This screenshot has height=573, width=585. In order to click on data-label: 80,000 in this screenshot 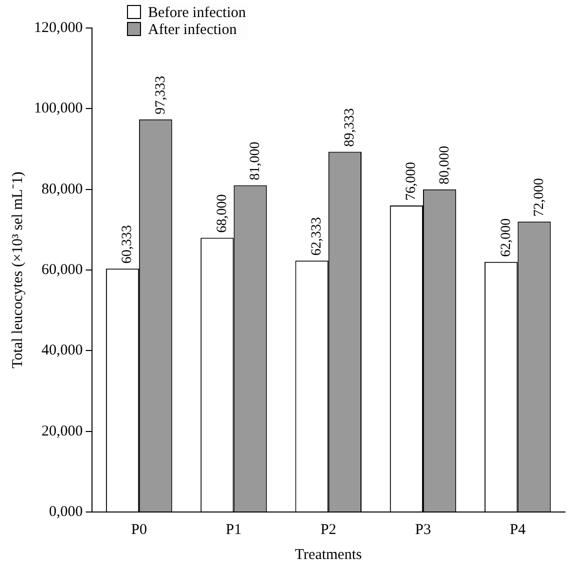, I will do `click(444, 165)`.